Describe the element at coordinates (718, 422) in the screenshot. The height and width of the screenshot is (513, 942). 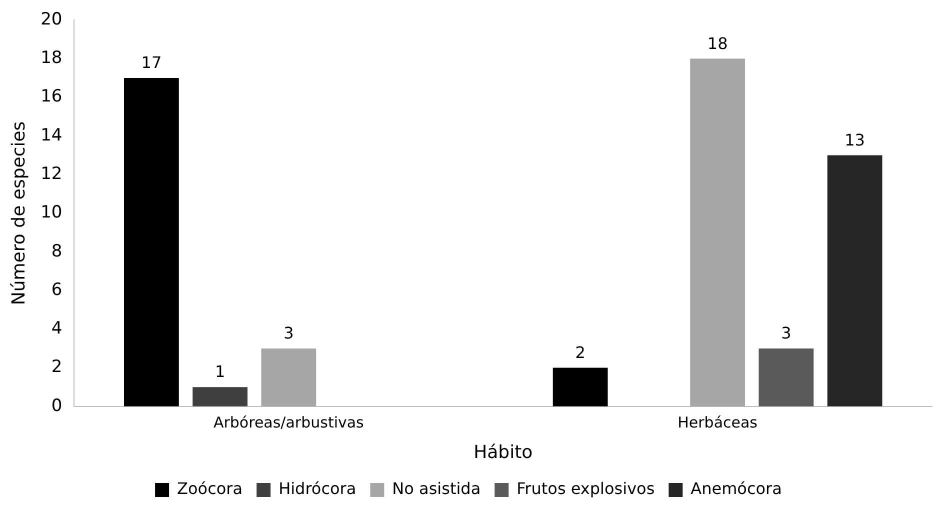
I see `x-tick-label: Herbáceas` at that location.